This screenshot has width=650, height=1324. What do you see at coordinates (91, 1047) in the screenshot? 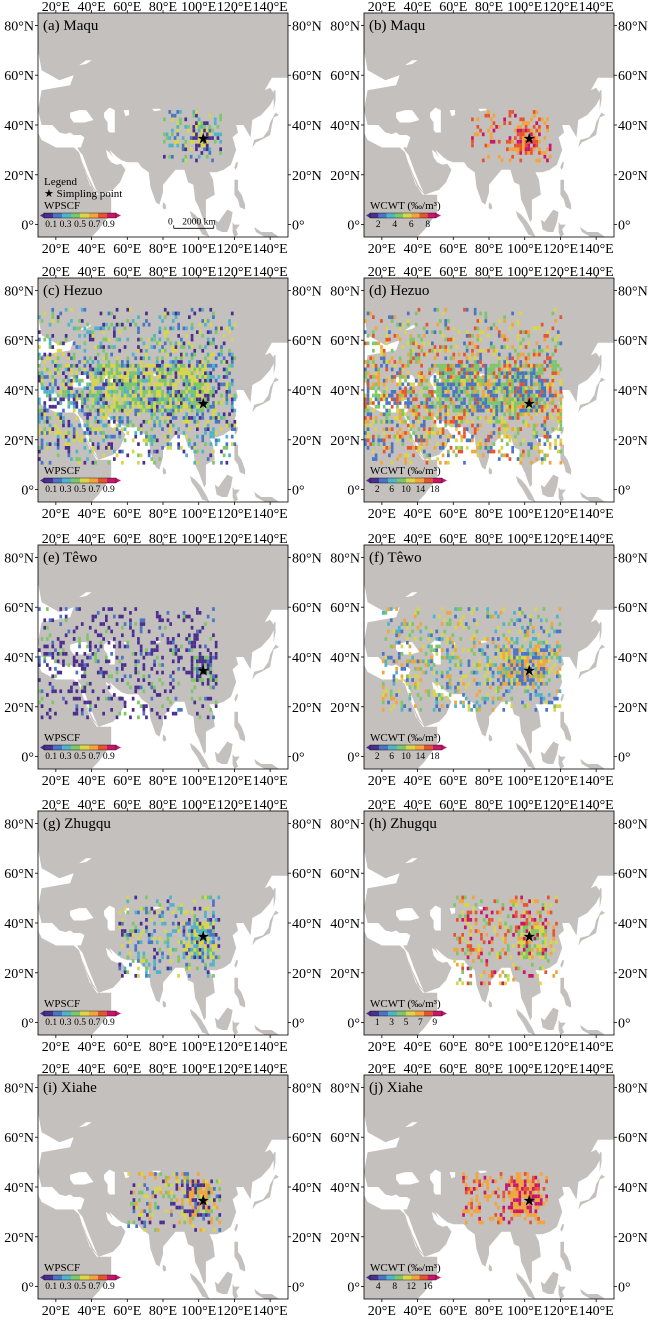
I see `lon-label-bottom: 40°E` at bounding box center [91, 1047].